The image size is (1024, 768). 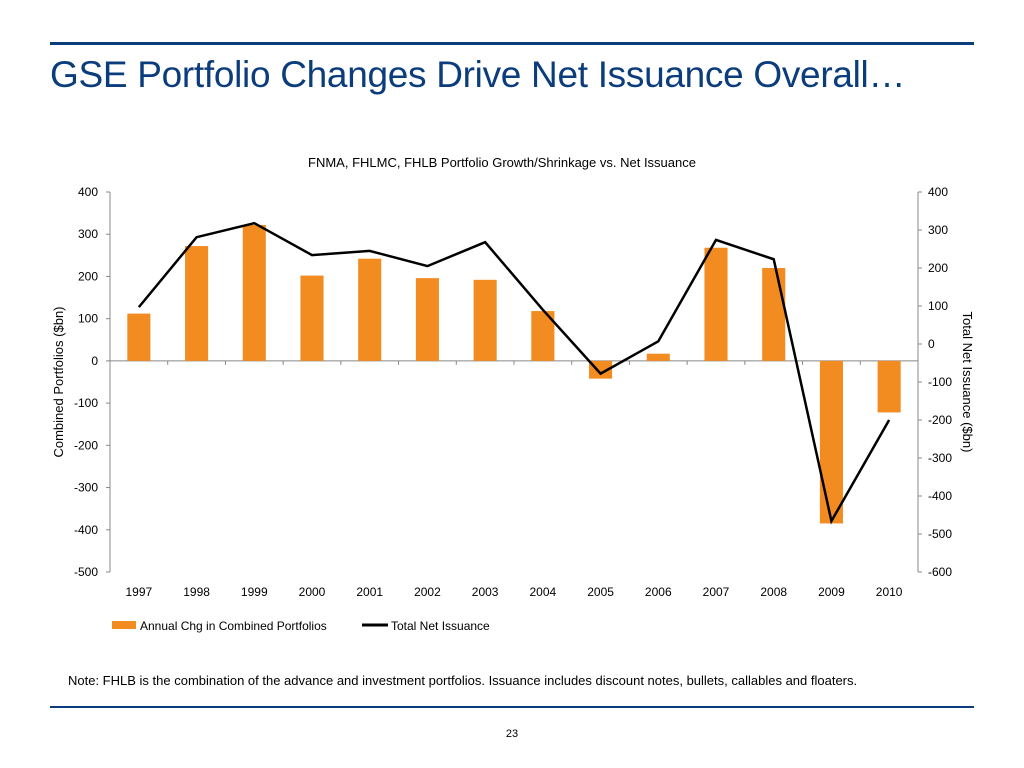 What do you see at coordinates (543, 592) in the screenshot?
I see `x-tick-label: 2004` at bounding box center [543, 592].